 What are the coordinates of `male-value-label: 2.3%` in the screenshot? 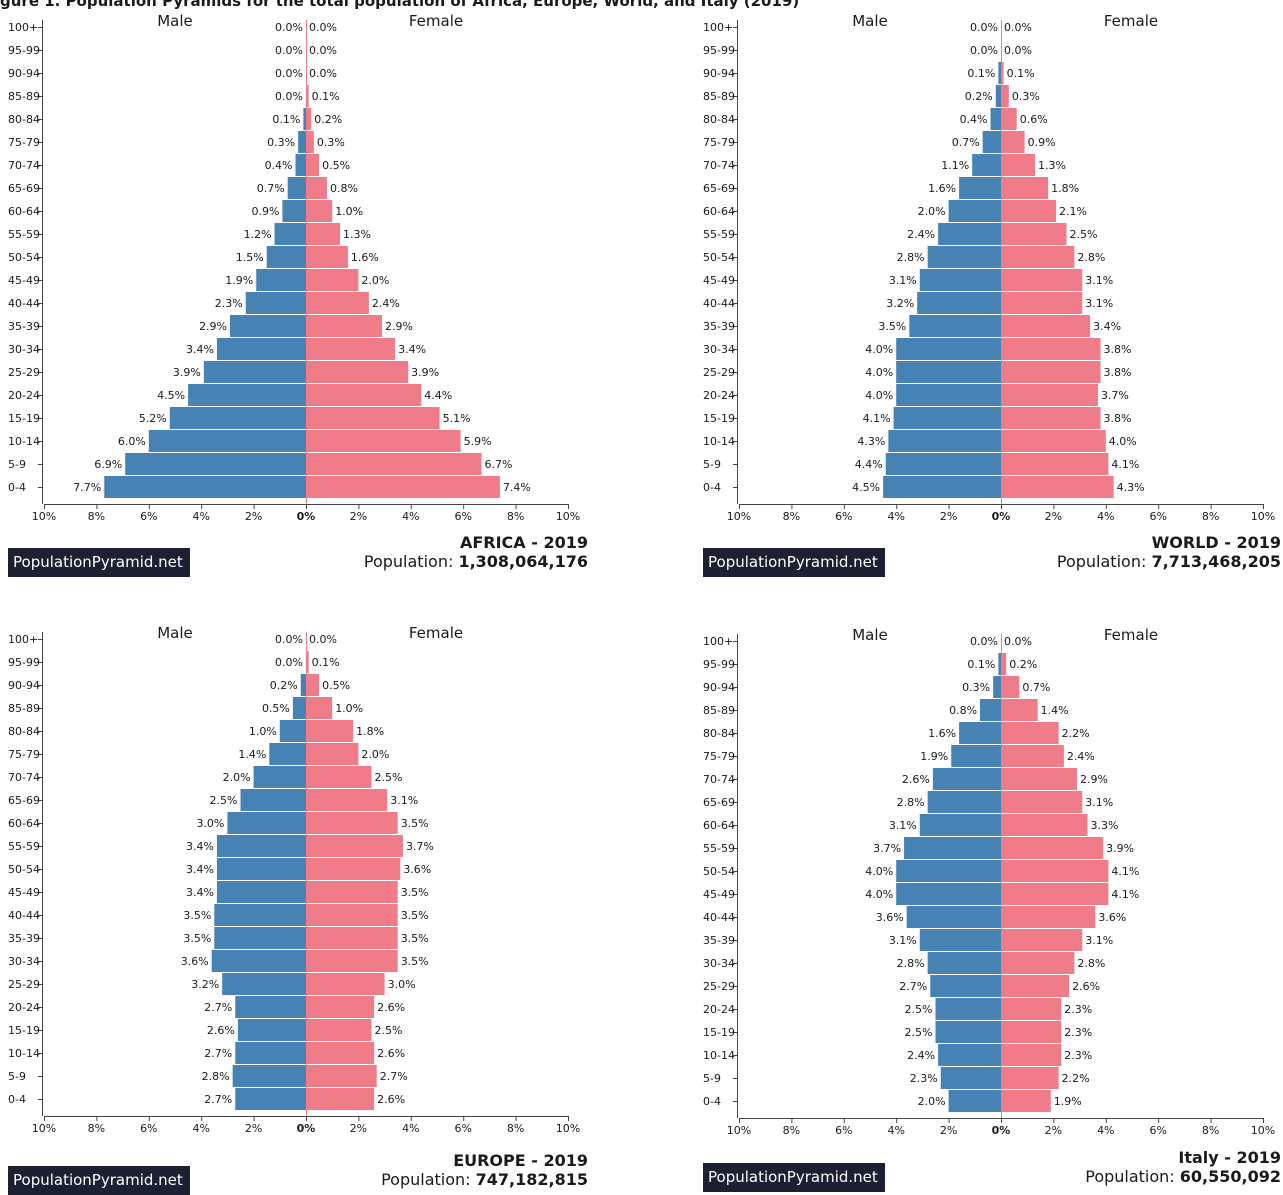 It's located at (229, 303).